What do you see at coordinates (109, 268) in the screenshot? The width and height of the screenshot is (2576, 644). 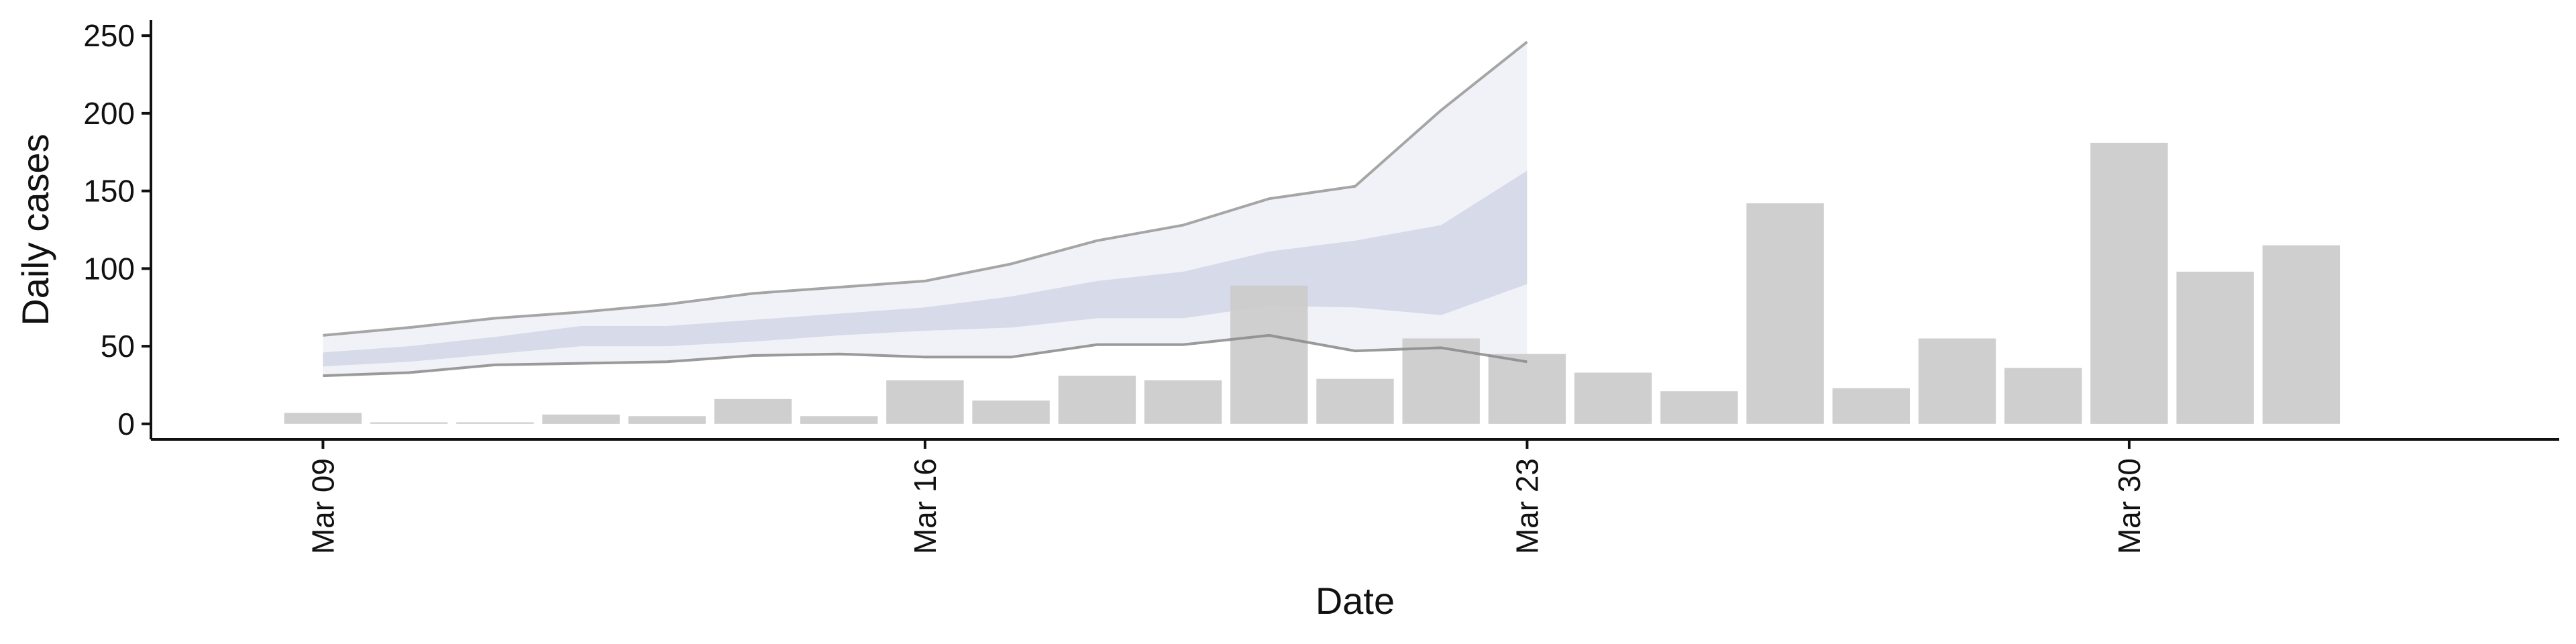 I see `y-tick-label-100: 100` at bounding box center [109, 268].